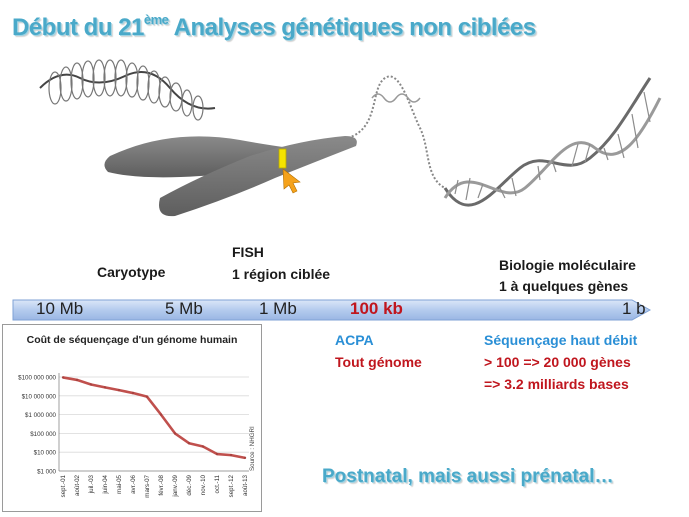 Image resolution: width=689 pixels, height=517 pixels. I want to click on dna-helix, so click(552, 142).